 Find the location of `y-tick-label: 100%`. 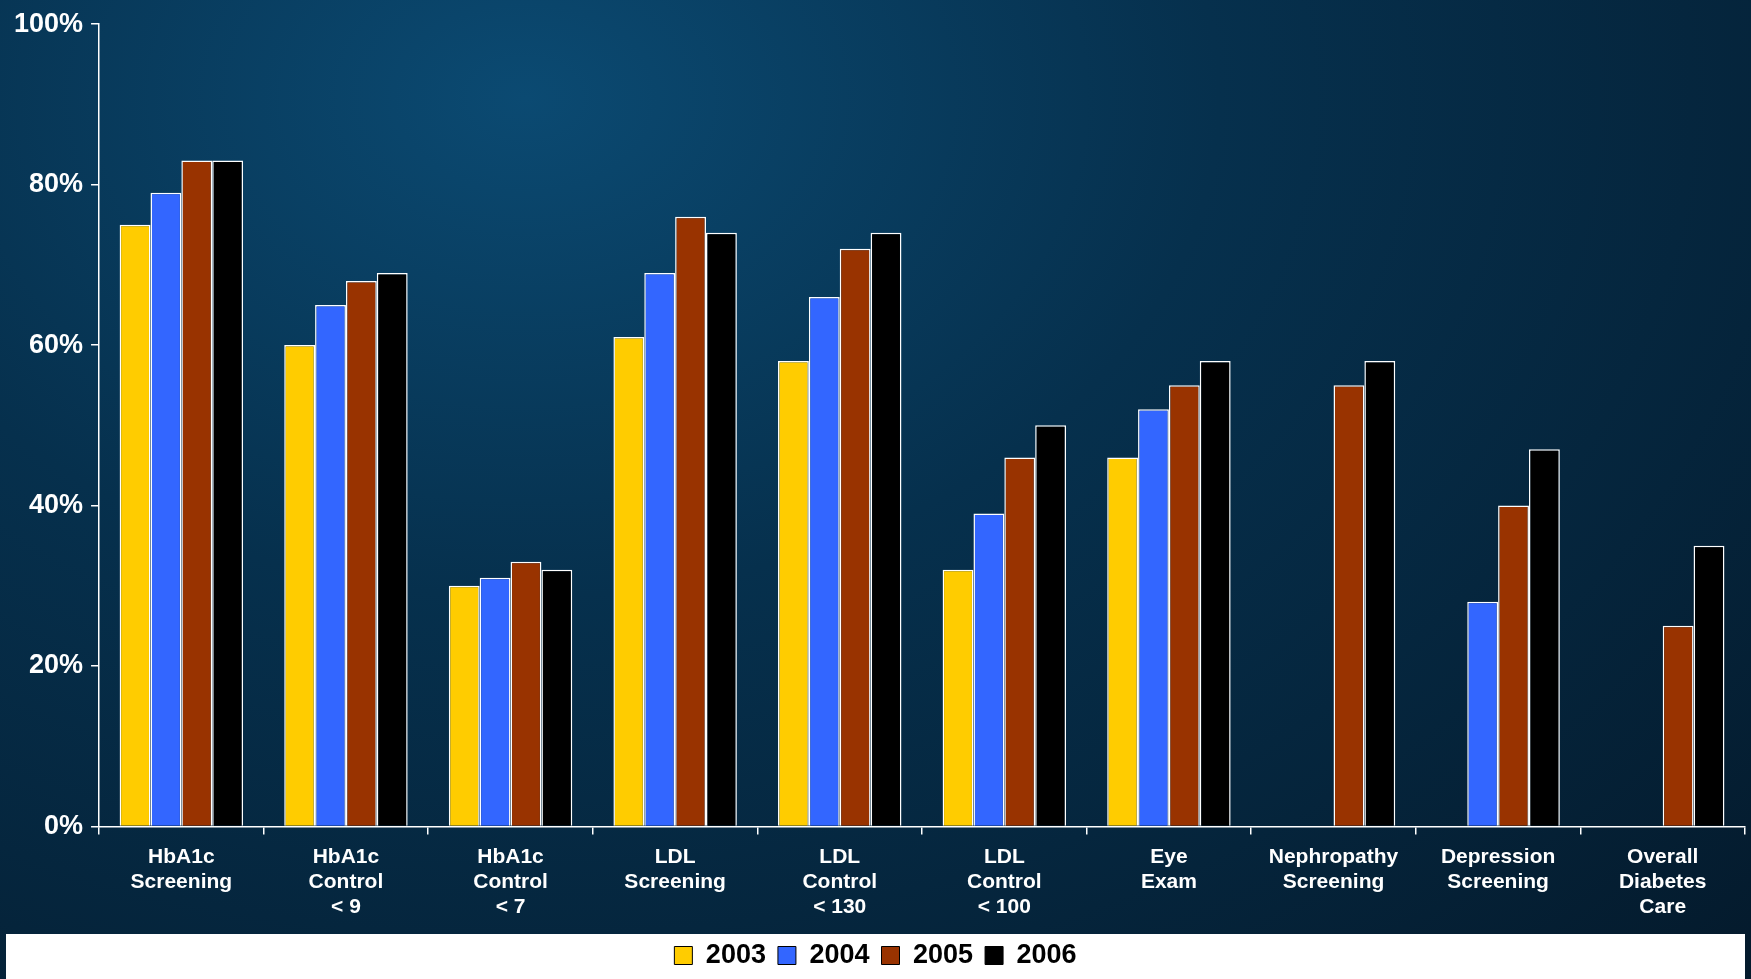

y-tick-label: 100% is located at coordinates (48, 22).